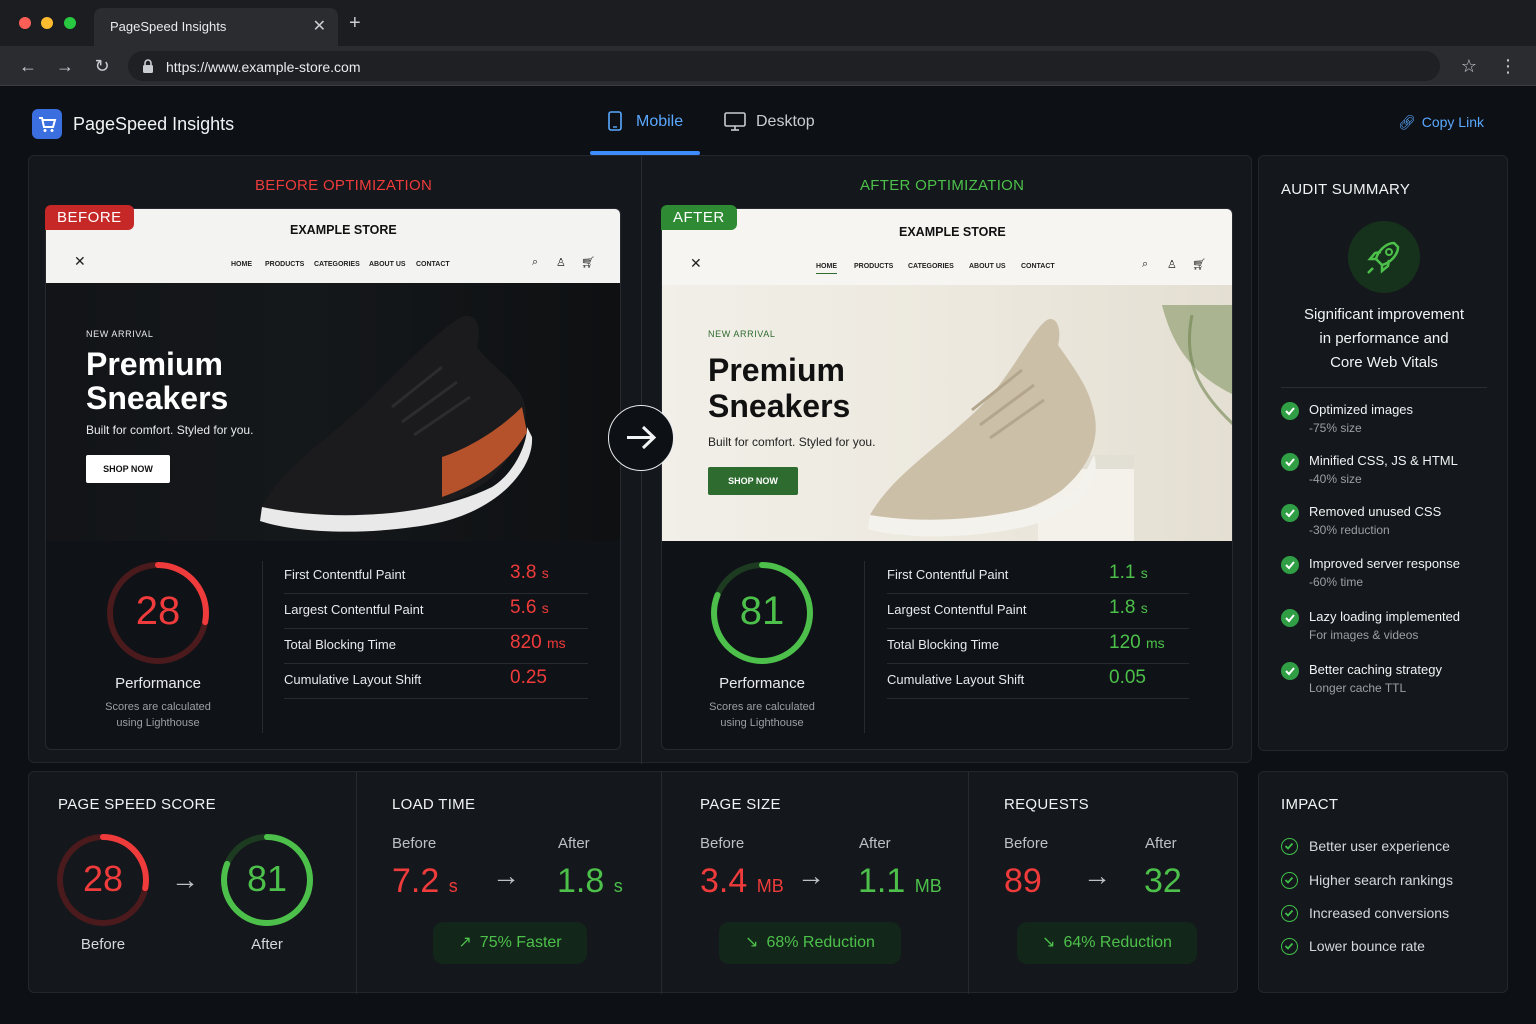 The width and height of the screenshot is (1536, 1024). I want to click on after-score-note-1: Scores are calculated, so click(762, 707).